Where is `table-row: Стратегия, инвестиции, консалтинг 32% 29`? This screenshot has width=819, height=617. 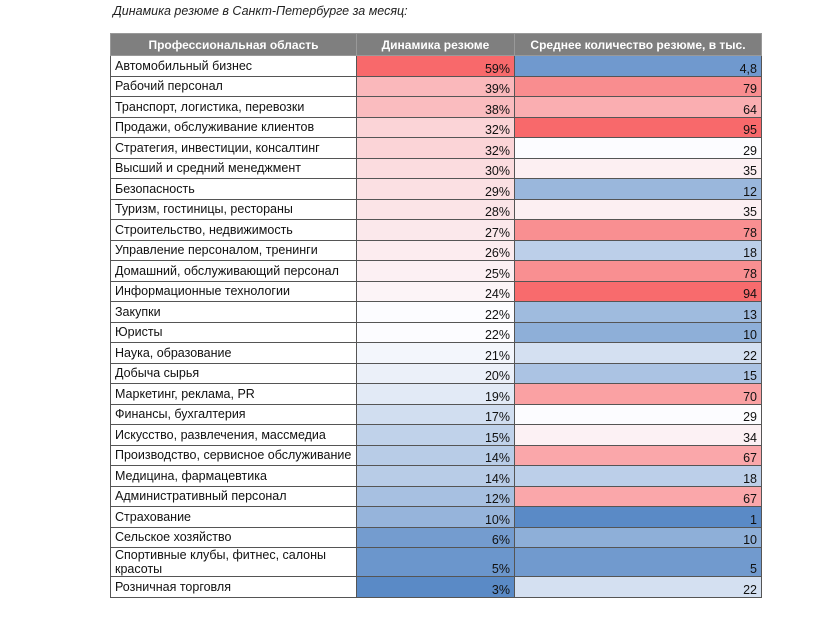 table-row: Стратегия, инвестиции, консалтинг 32% 29 is located at coordinates (436, 148).